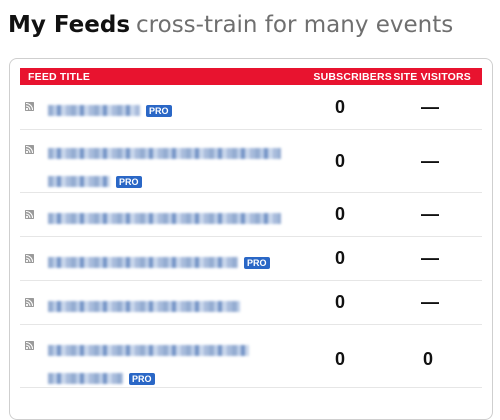 The image size is (500, 420). Describe the element at coordinates (428, 359) in the screenshot. I see `site-visitors-count: 0` at that location.